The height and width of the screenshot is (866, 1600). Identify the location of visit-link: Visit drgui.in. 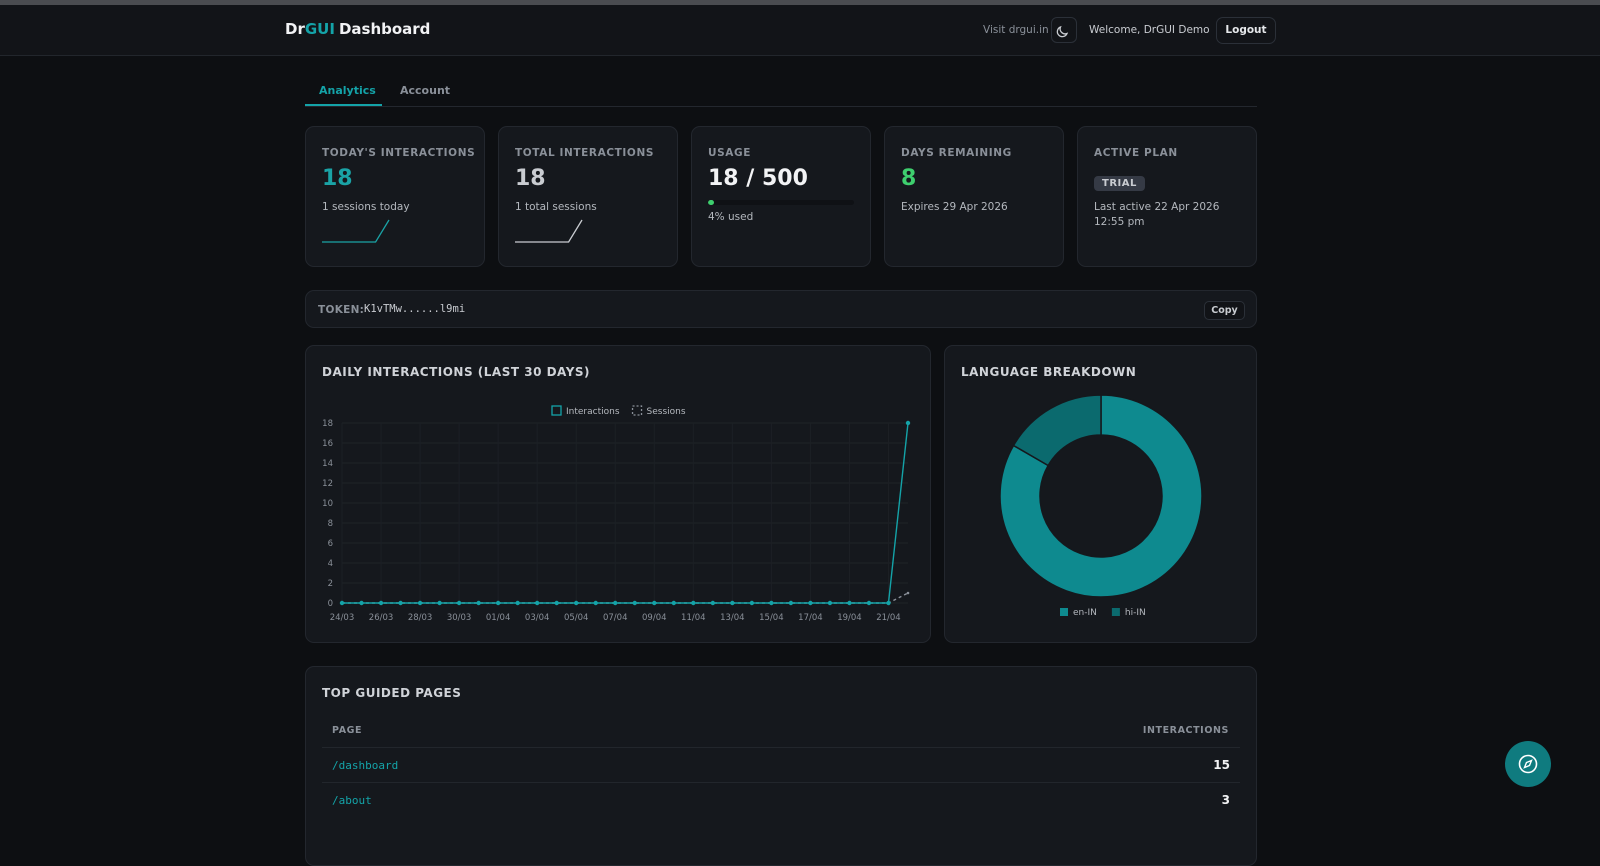
(1016, 30).